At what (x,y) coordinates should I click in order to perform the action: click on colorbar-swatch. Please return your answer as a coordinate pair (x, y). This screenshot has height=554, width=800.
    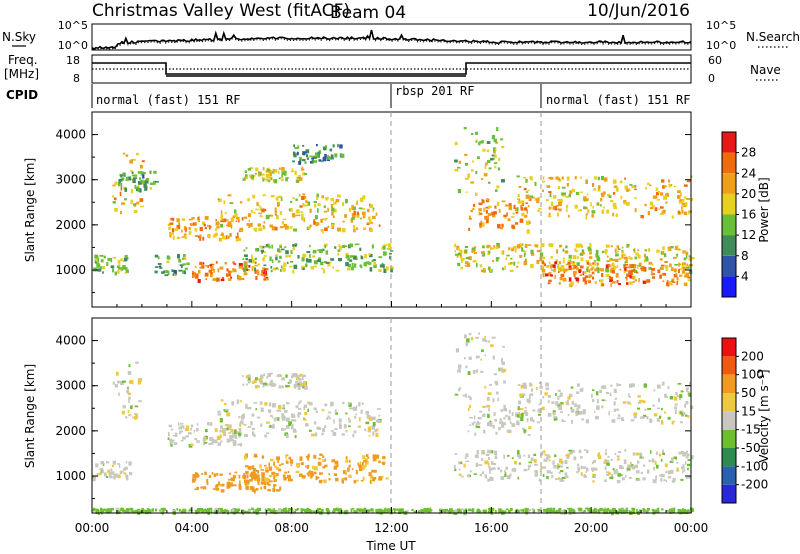
    Looking at the image, I should click on (729, 457).